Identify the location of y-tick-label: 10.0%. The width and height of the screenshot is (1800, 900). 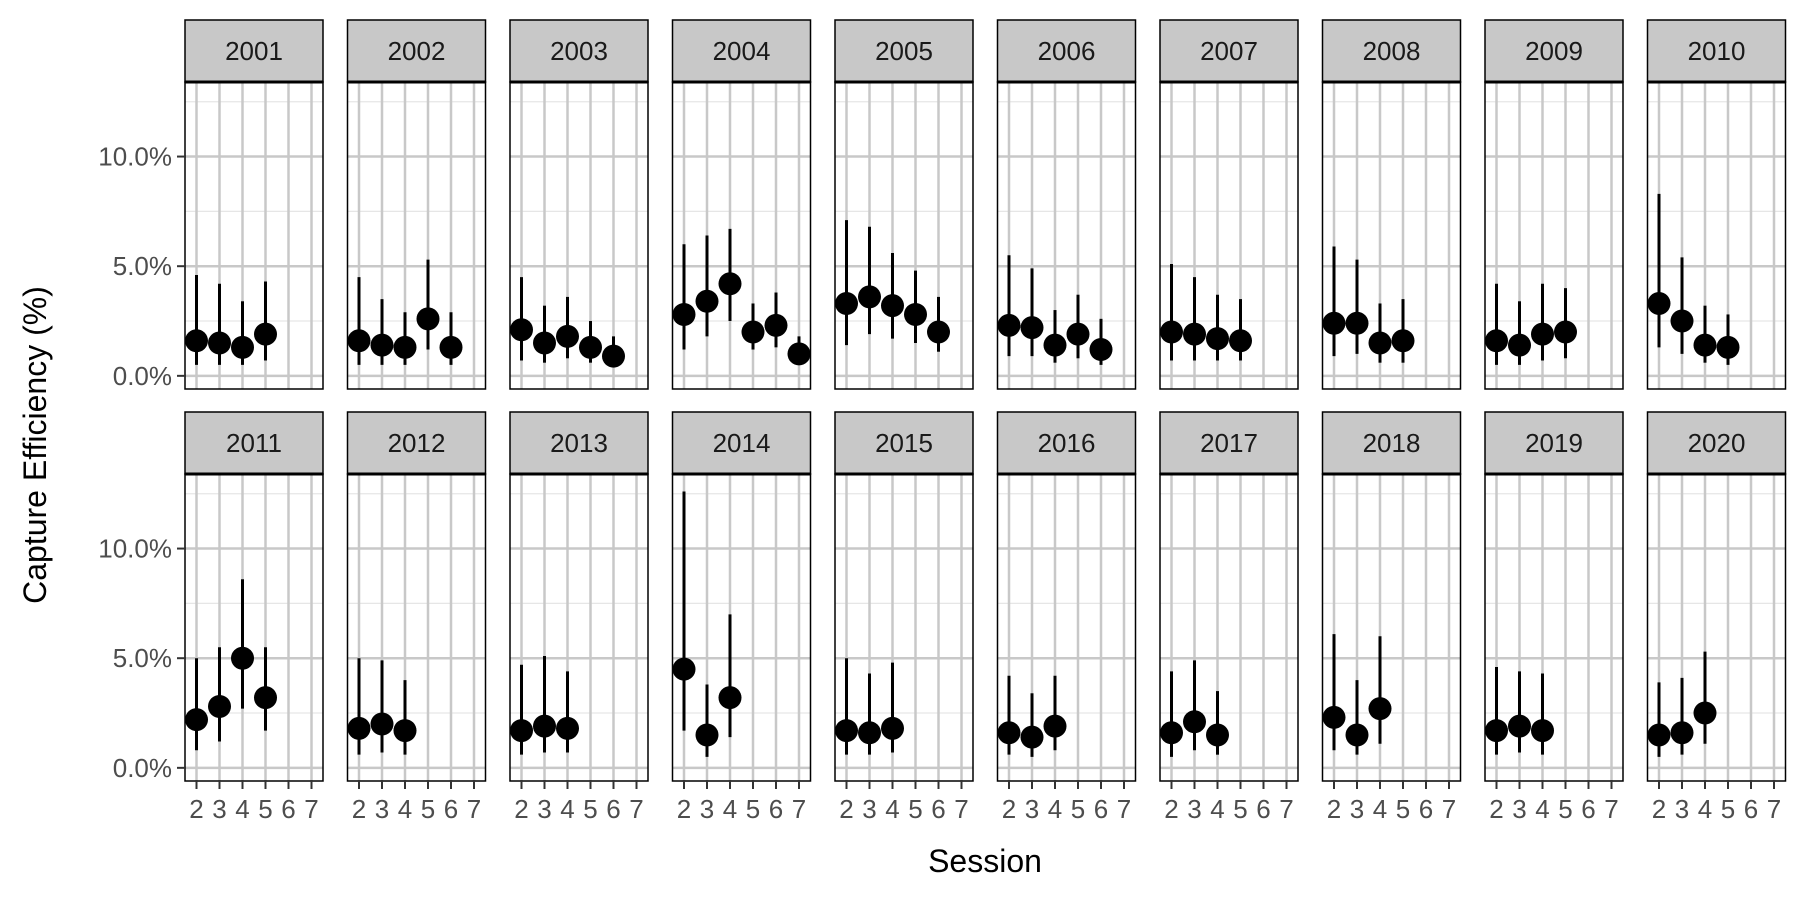
(135, 157).